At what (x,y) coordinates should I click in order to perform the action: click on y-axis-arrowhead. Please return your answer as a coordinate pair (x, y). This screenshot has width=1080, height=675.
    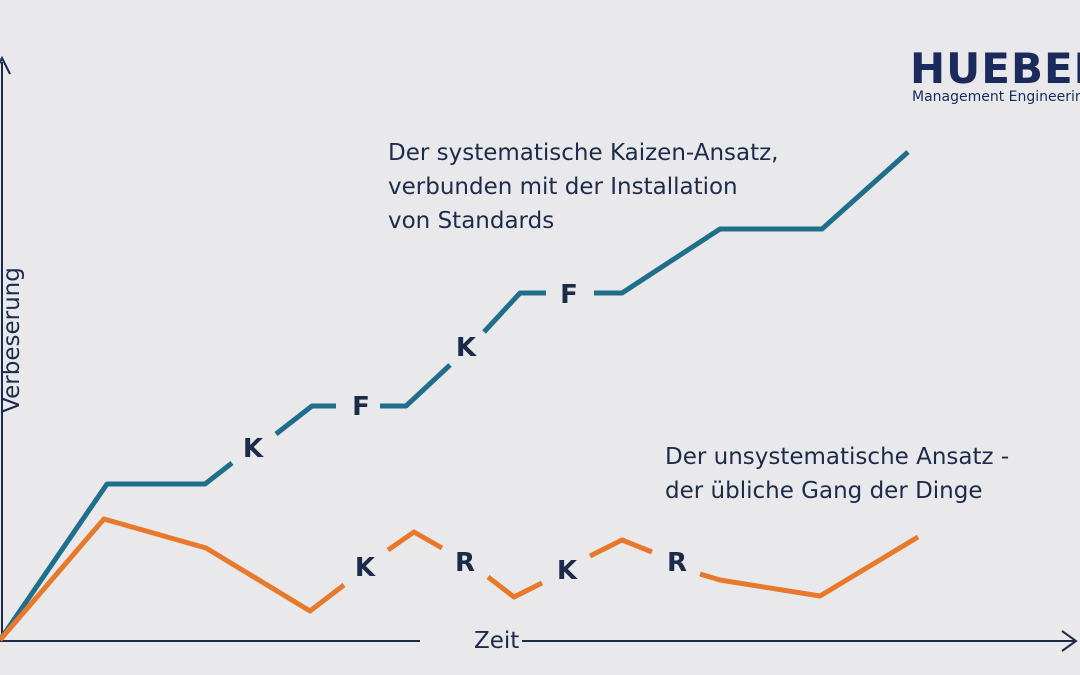
    Looking at the image, I should click on (5, 65).